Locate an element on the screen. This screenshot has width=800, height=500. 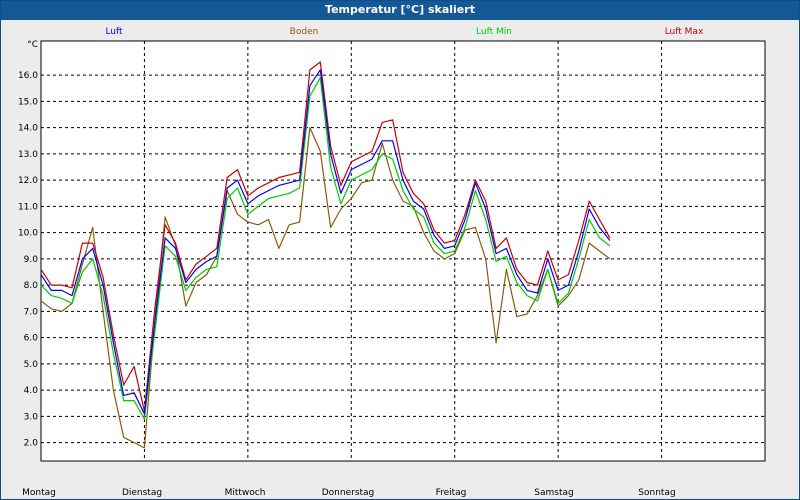
y-tick-label: 16.0 is located at coordinates (28, 76).